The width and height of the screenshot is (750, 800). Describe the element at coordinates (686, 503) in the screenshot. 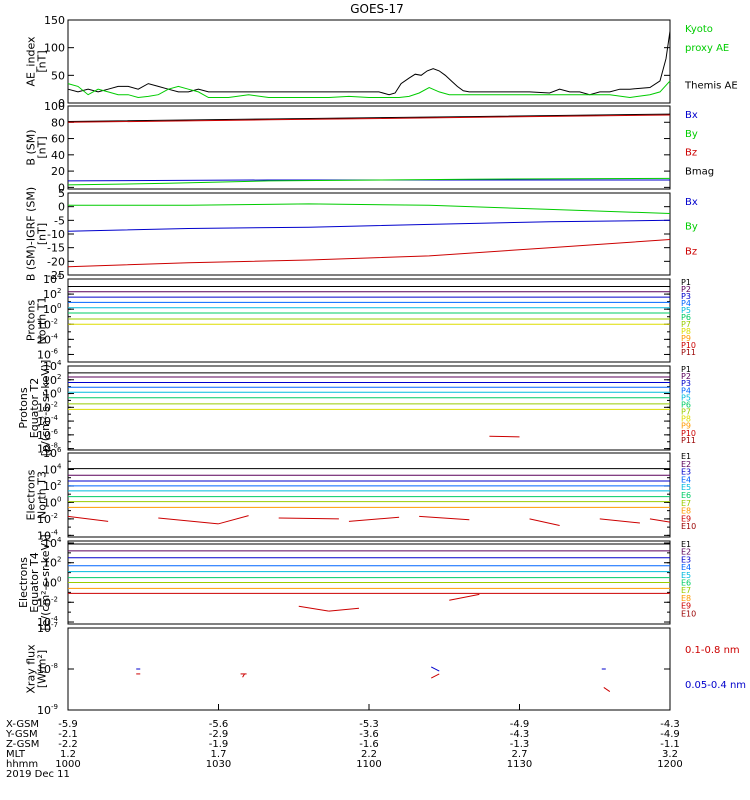

I see `legend-label: E7` at that location.